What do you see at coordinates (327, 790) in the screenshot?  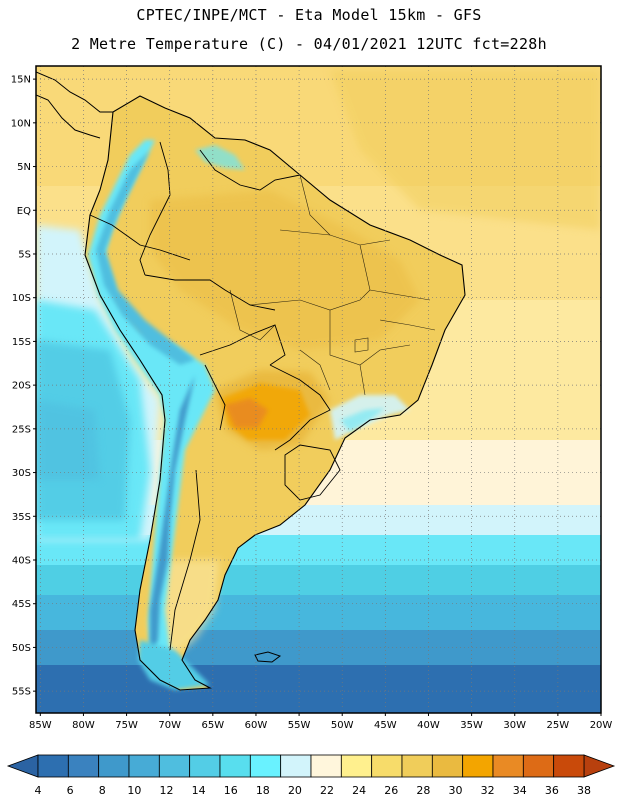 I see `colorbar-label: 22` at bounding box center [327, 790].